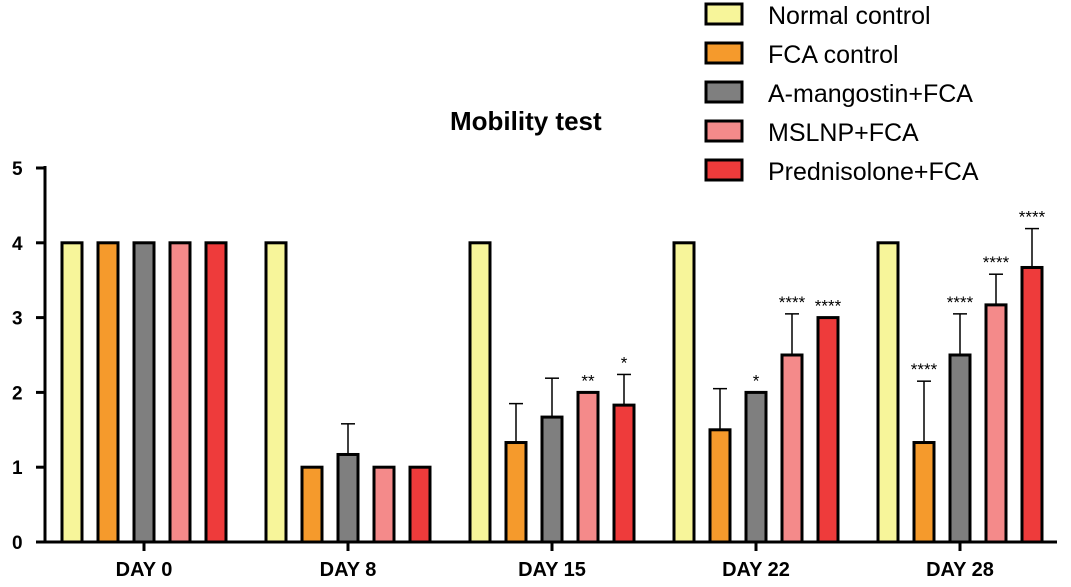 The width and height of the screenshot is (1071, 587). I want to click on legend-label: Normal control, so click(849, 16).